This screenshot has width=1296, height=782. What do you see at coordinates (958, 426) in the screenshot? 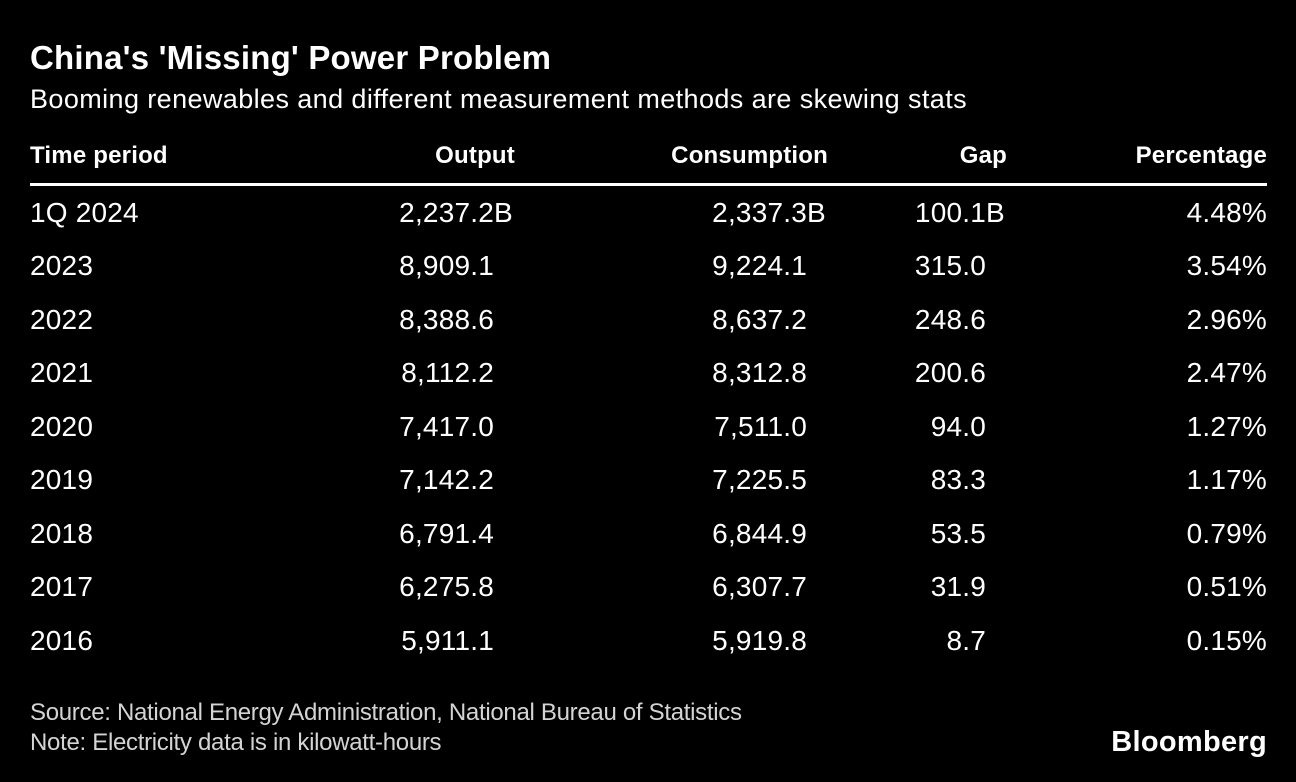
I see `gap-cell: 94.0` at bounding box center [958, 426].